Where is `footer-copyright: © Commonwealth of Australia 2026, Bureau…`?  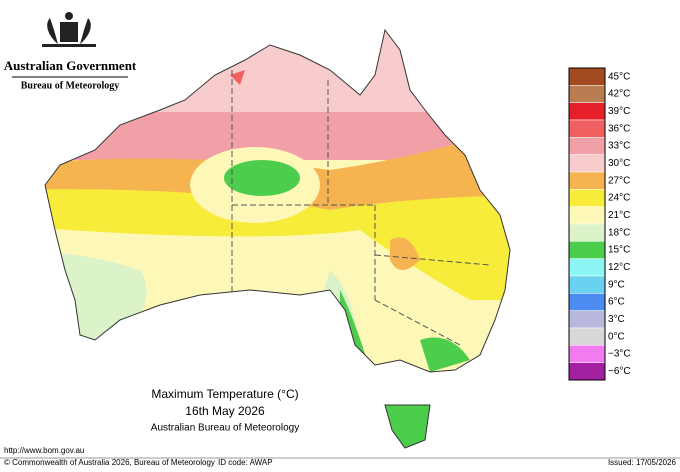
footer-copyright: © Commonwealth of Australia 2026, Bureau… is located at coordinates (109, 462).